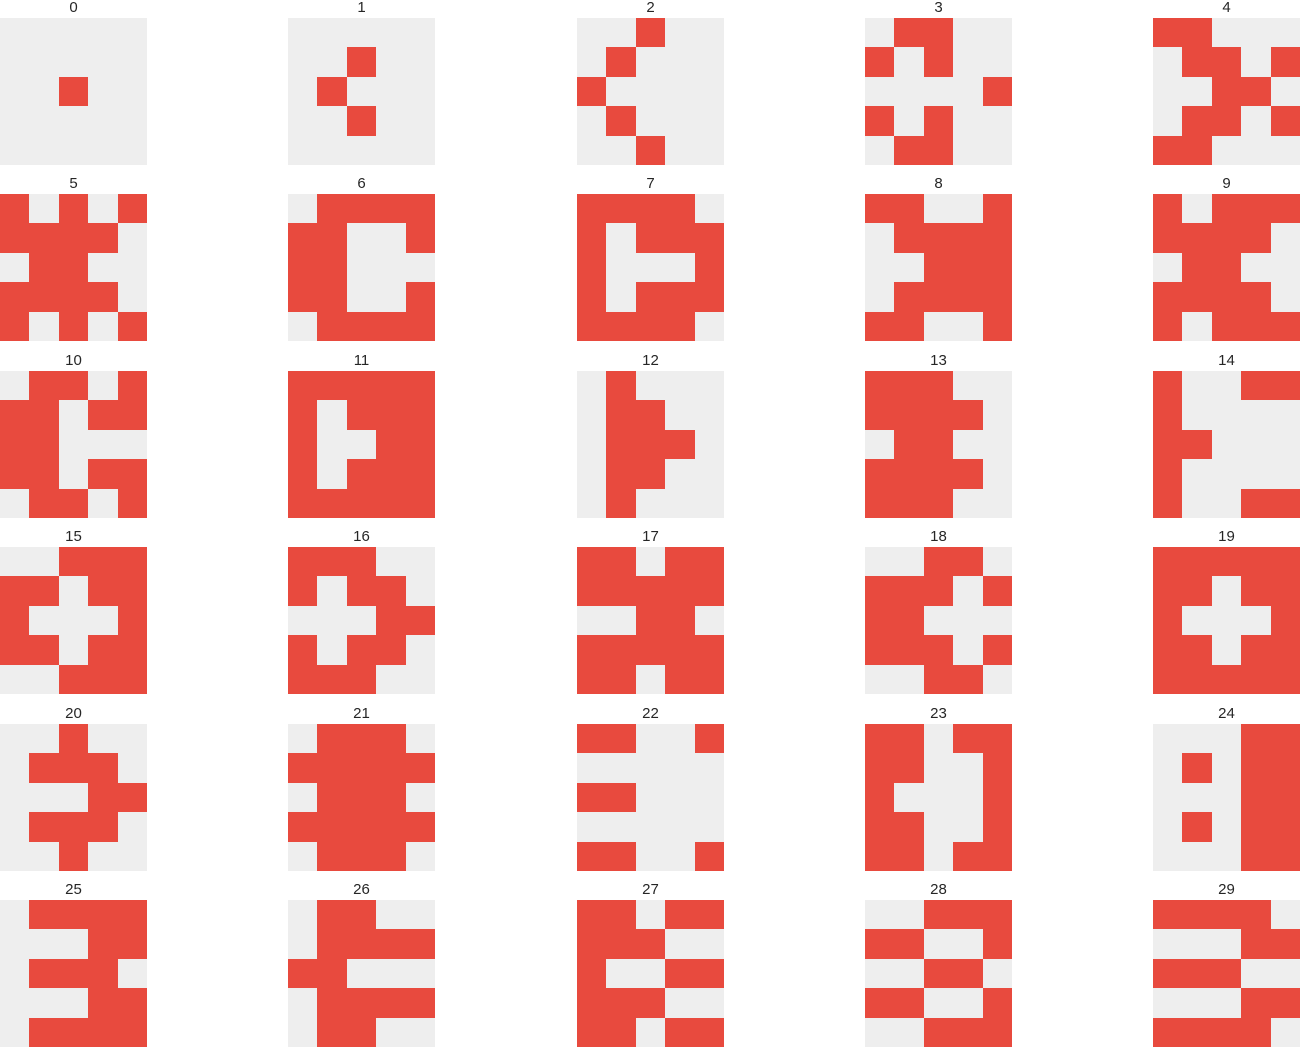 This screenshot has width=1300, height=1048. I want to click on pattern-panel: 29, so click(1226, 964).